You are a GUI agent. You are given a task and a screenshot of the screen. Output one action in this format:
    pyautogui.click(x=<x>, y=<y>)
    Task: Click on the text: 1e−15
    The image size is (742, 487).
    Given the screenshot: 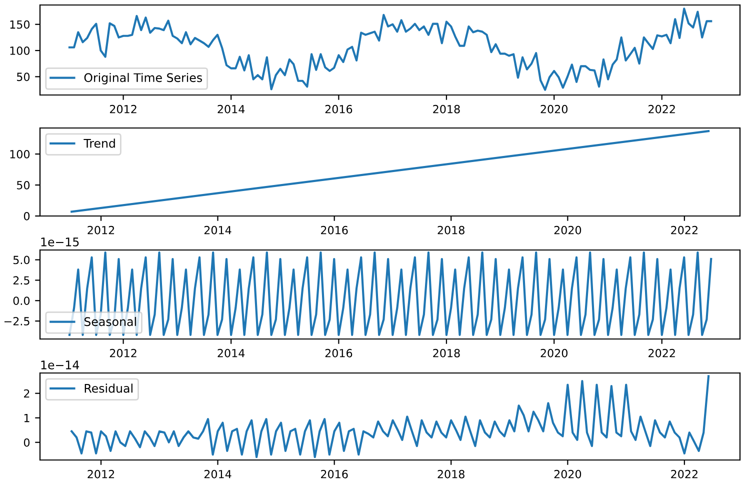 What is the action you would take?
    pyautogui.click(x=60, y=242)
    